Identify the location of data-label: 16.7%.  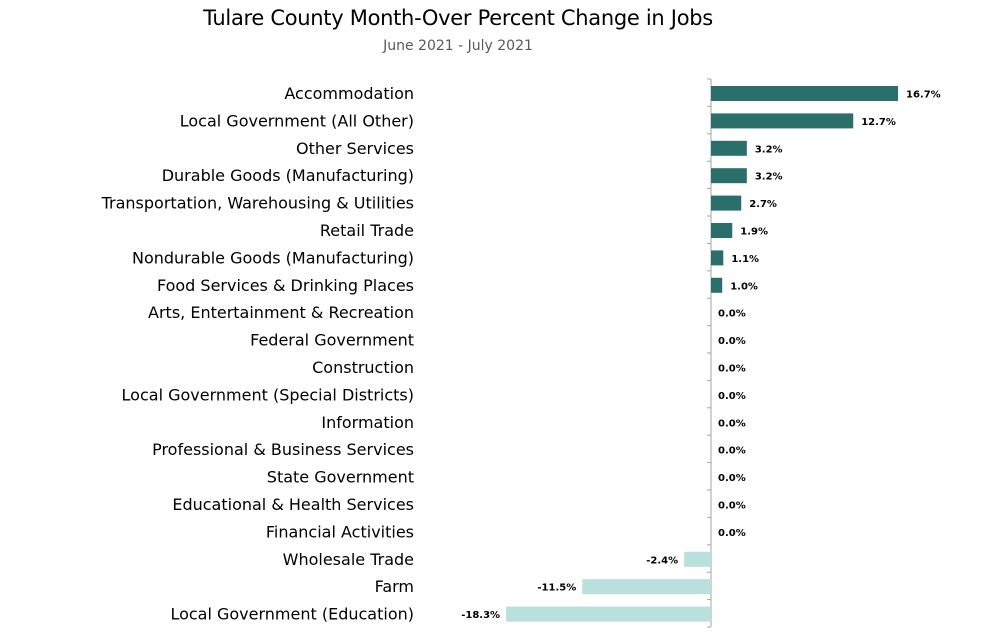
(923, 95).